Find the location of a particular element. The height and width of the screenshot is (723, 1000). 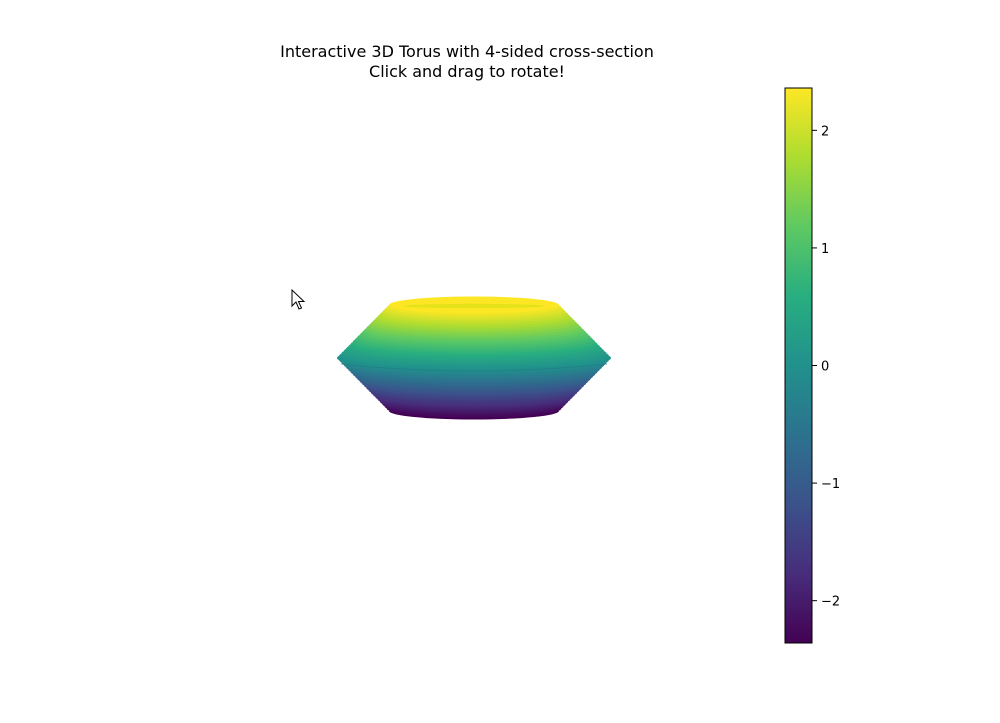

colorbar-tick-label: 0 is located at coordinates (825, 367).